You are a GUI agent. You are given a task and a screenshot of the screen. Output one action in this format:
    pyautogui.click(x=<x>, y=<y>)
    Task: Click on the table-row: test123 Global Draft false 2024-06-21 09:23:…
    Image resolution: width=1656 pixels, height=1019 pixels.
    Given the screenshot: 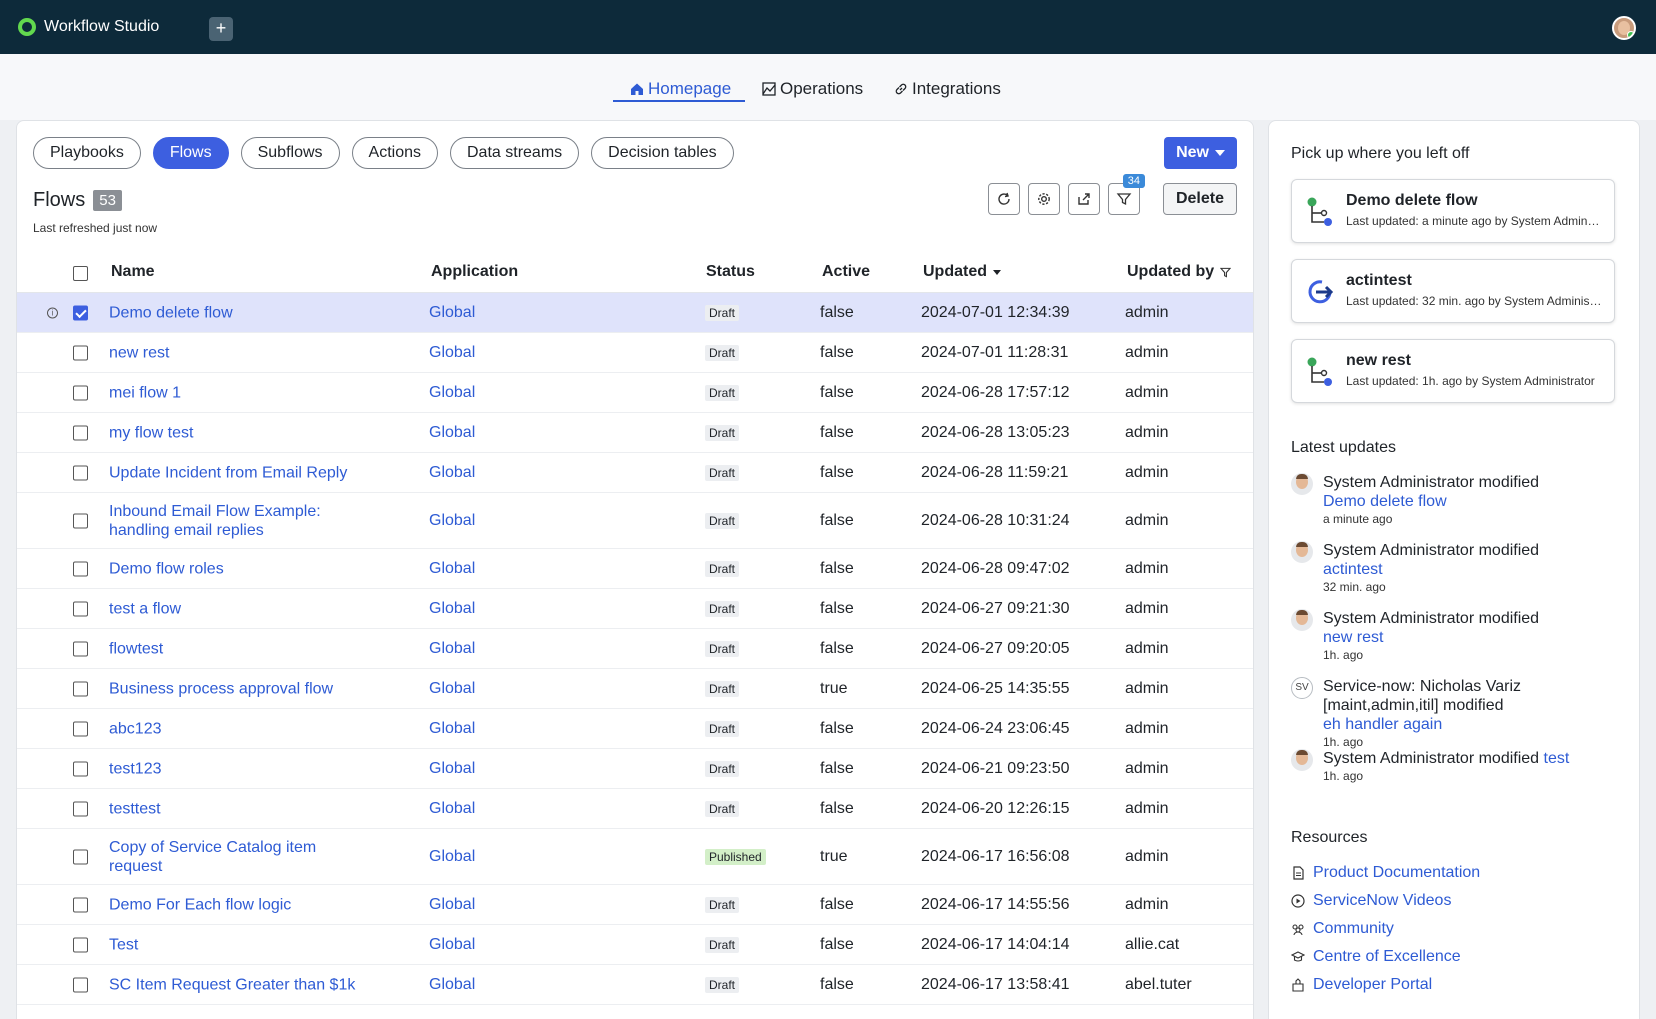 What is the action you would take?
    pyautogui.click(x=635, y=769)
    